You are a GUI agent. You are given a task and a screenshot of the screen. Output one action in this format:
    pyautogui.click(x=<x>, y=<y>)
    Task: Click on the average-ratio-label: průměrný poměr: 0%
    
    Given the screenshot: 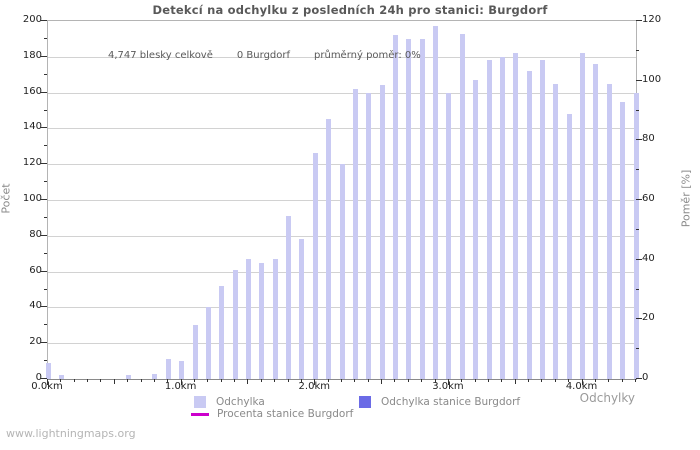 What is the action you would take?
    pyautogui.click(x=367, y=55)
    